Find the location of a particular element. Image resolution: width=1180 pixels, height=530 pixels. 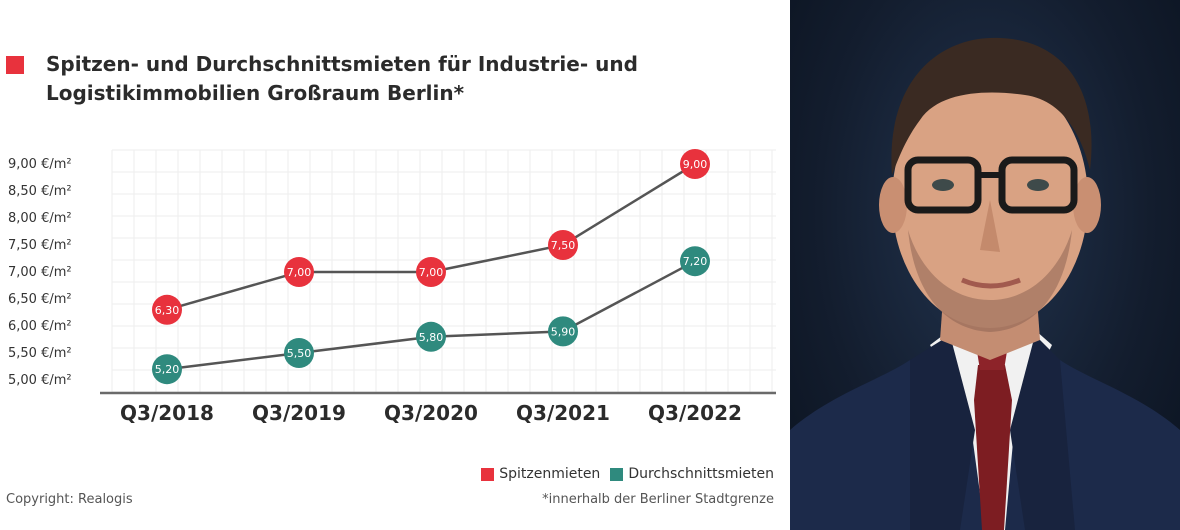

x-tick-label: Q3/2022 is located at coordinates (695, 413).